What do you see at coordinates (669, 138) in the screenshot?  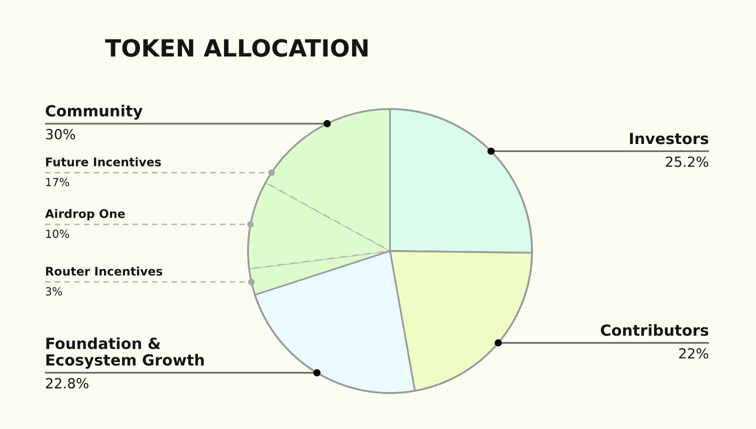 I see `slice-label: Investors` at bounding box center [669, 138].